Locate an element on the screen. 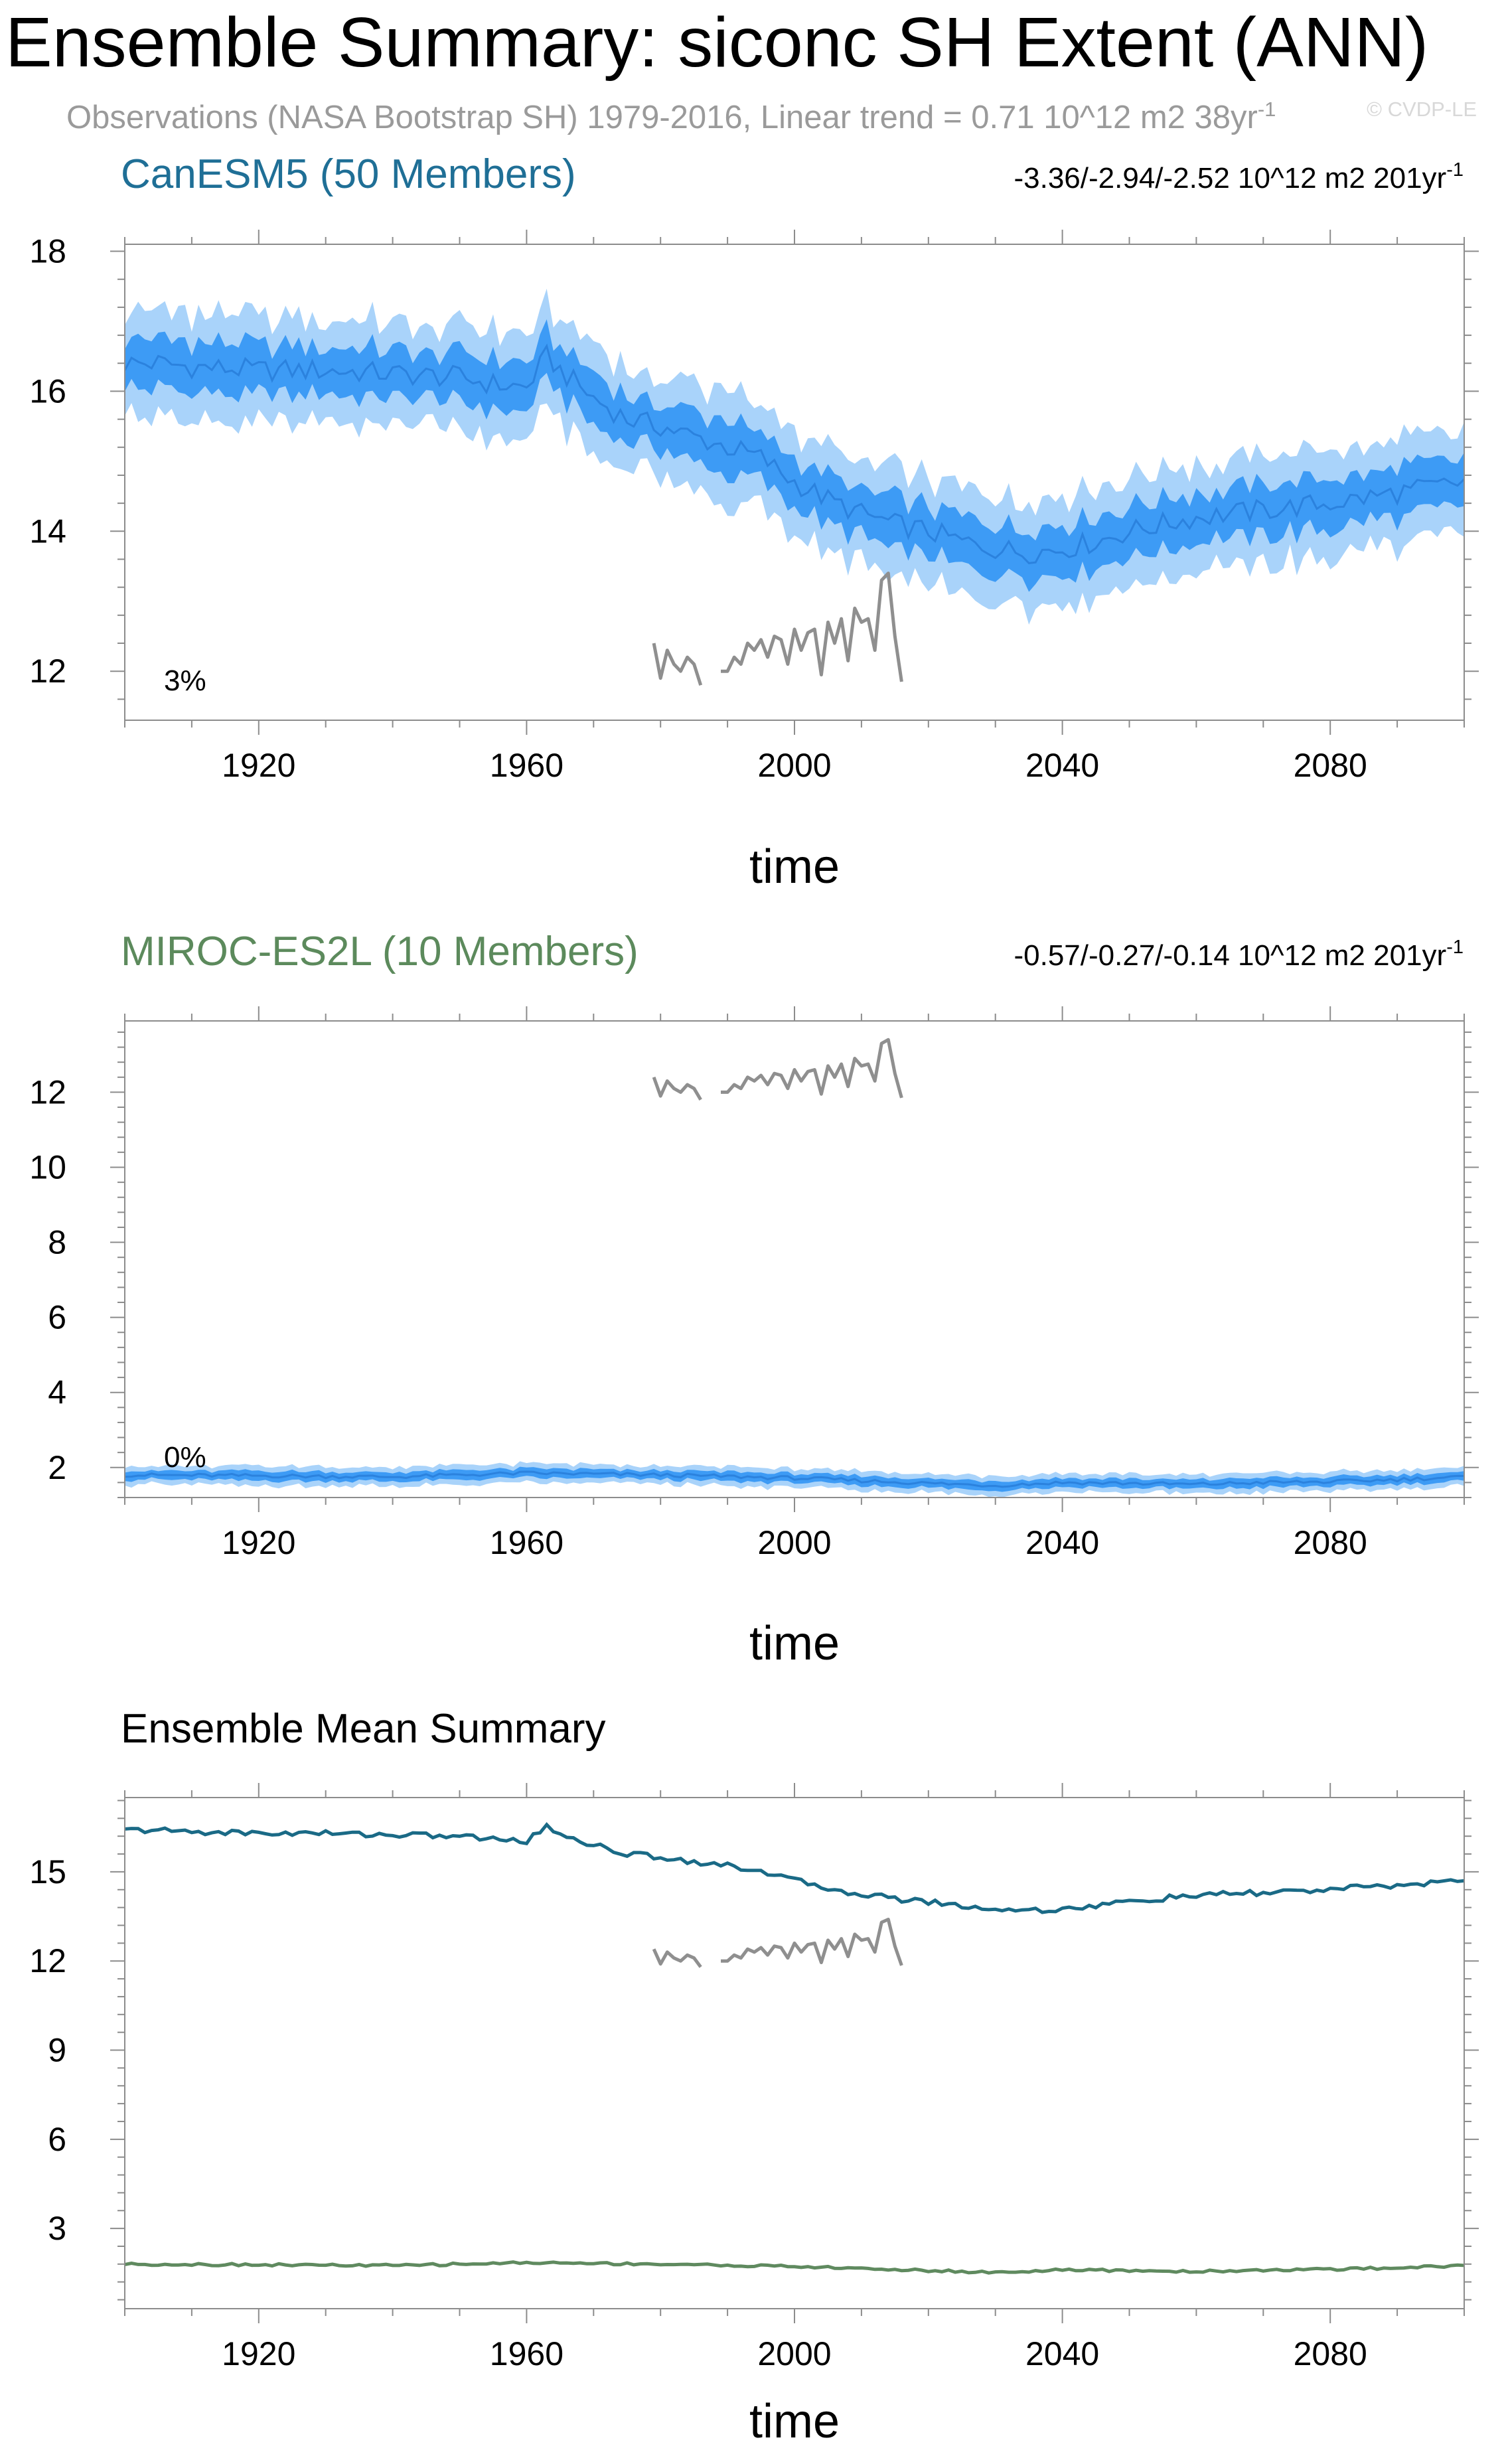 The width and height of the screenshot is (1506, 2464). subtitle-superscript: -1 is located at coordinates (1267, 110).